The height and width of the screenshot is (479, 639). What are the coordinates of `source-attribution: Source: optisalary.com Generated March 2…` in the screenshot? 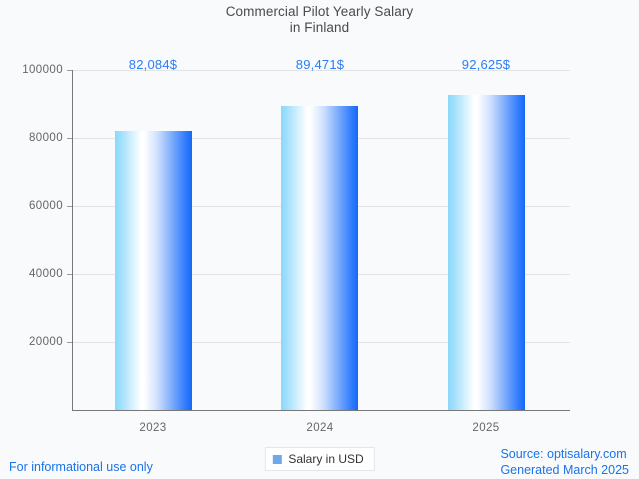 It's located at (564, 462).